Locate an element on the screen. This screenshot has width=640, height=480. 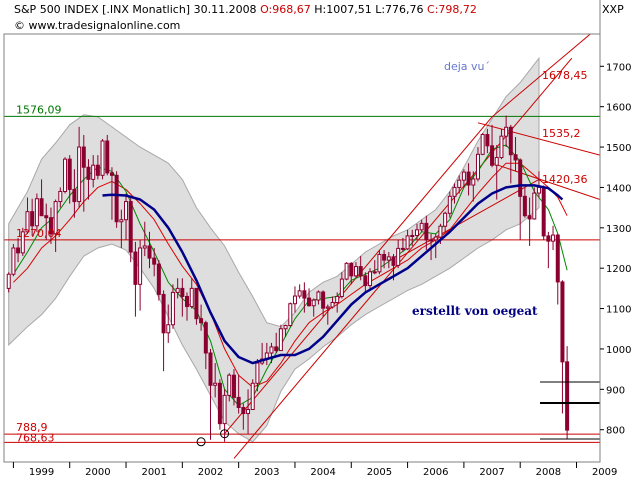
y-tick-label: 1400 is located at coordinates (618, 188).